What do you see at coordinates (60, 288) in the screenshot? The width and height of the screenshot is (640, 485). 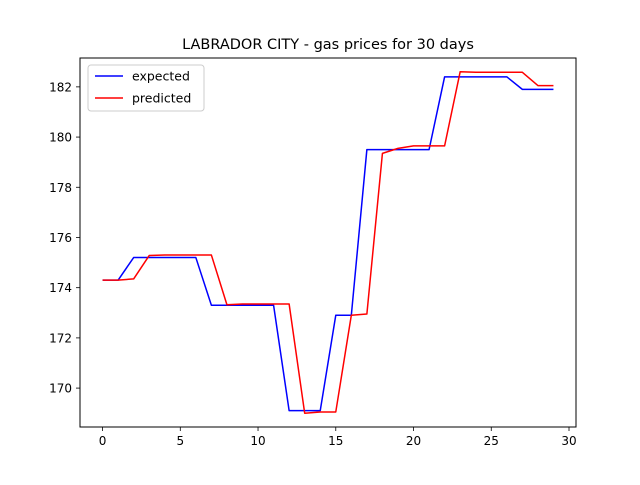 I see `y-tick-label: 174` at bounding box center [60, 288].